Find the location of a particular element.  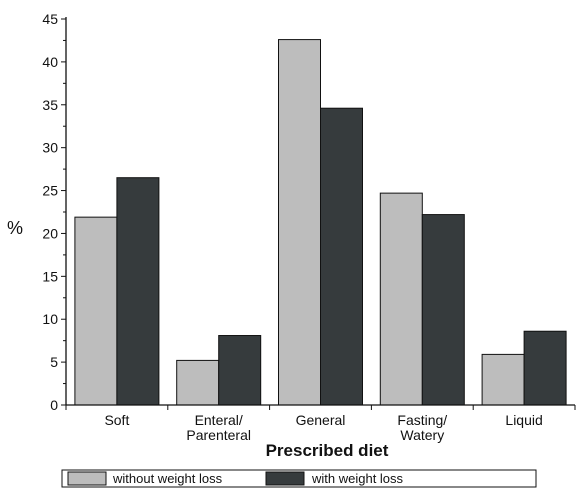

legend-label-0: without weight loss is located at coordinates (167, 478).